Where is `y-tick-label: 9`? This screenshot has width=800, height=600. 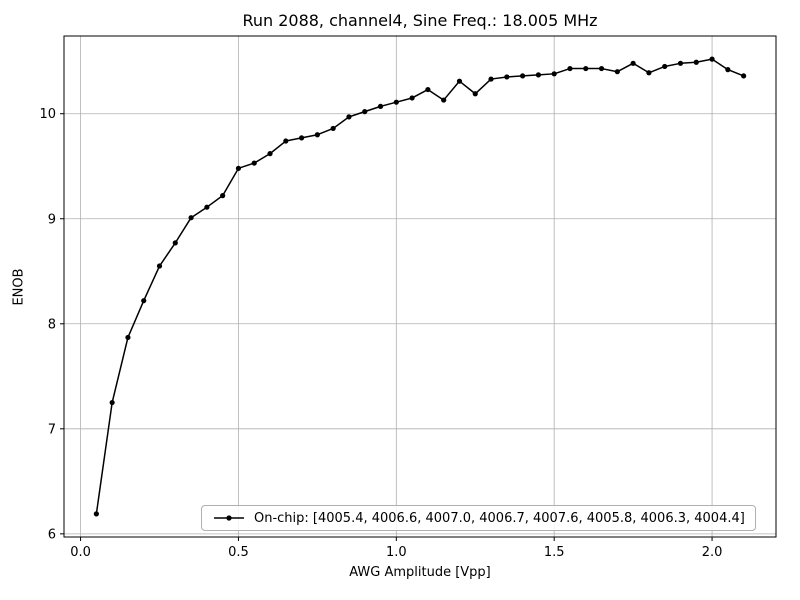
y-tick-label: 9 is located at coordinates (52, 219).